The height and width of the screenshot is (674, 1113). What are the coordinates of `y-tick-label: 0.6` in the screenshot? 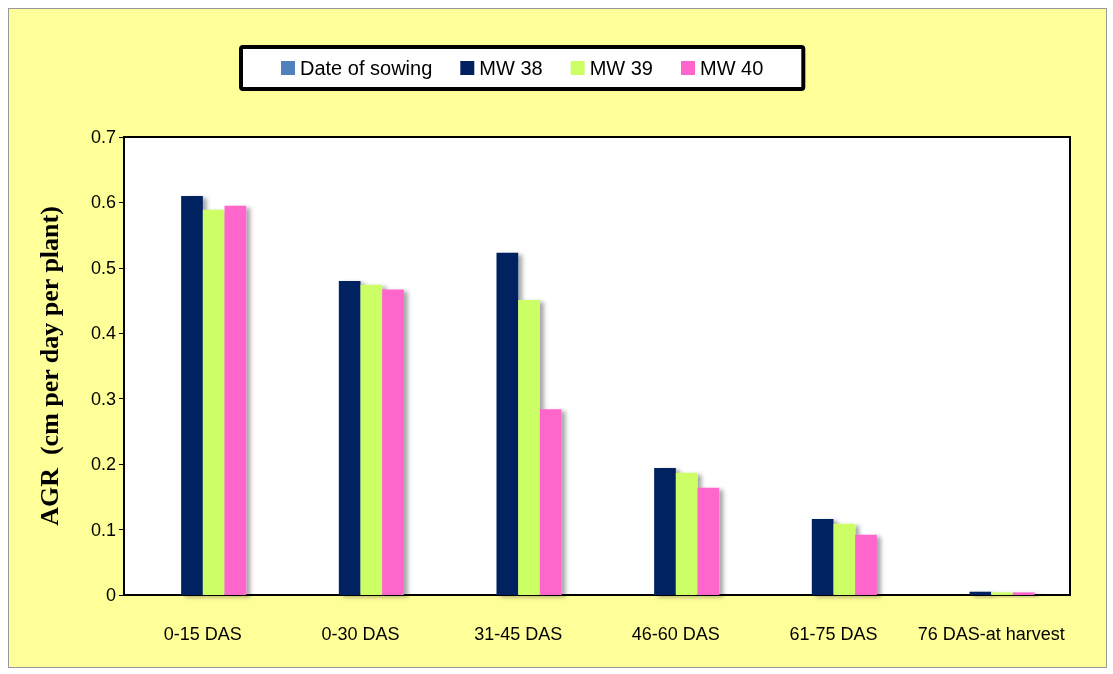 It's located at (103, 202).